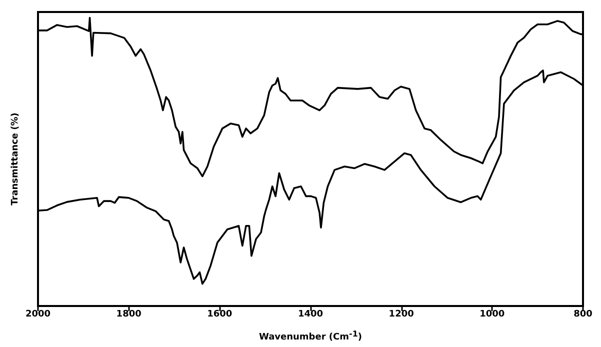 This screenshot has height=347, width=601. I want to click on x-tick-label: 1800, so click(129, 315).